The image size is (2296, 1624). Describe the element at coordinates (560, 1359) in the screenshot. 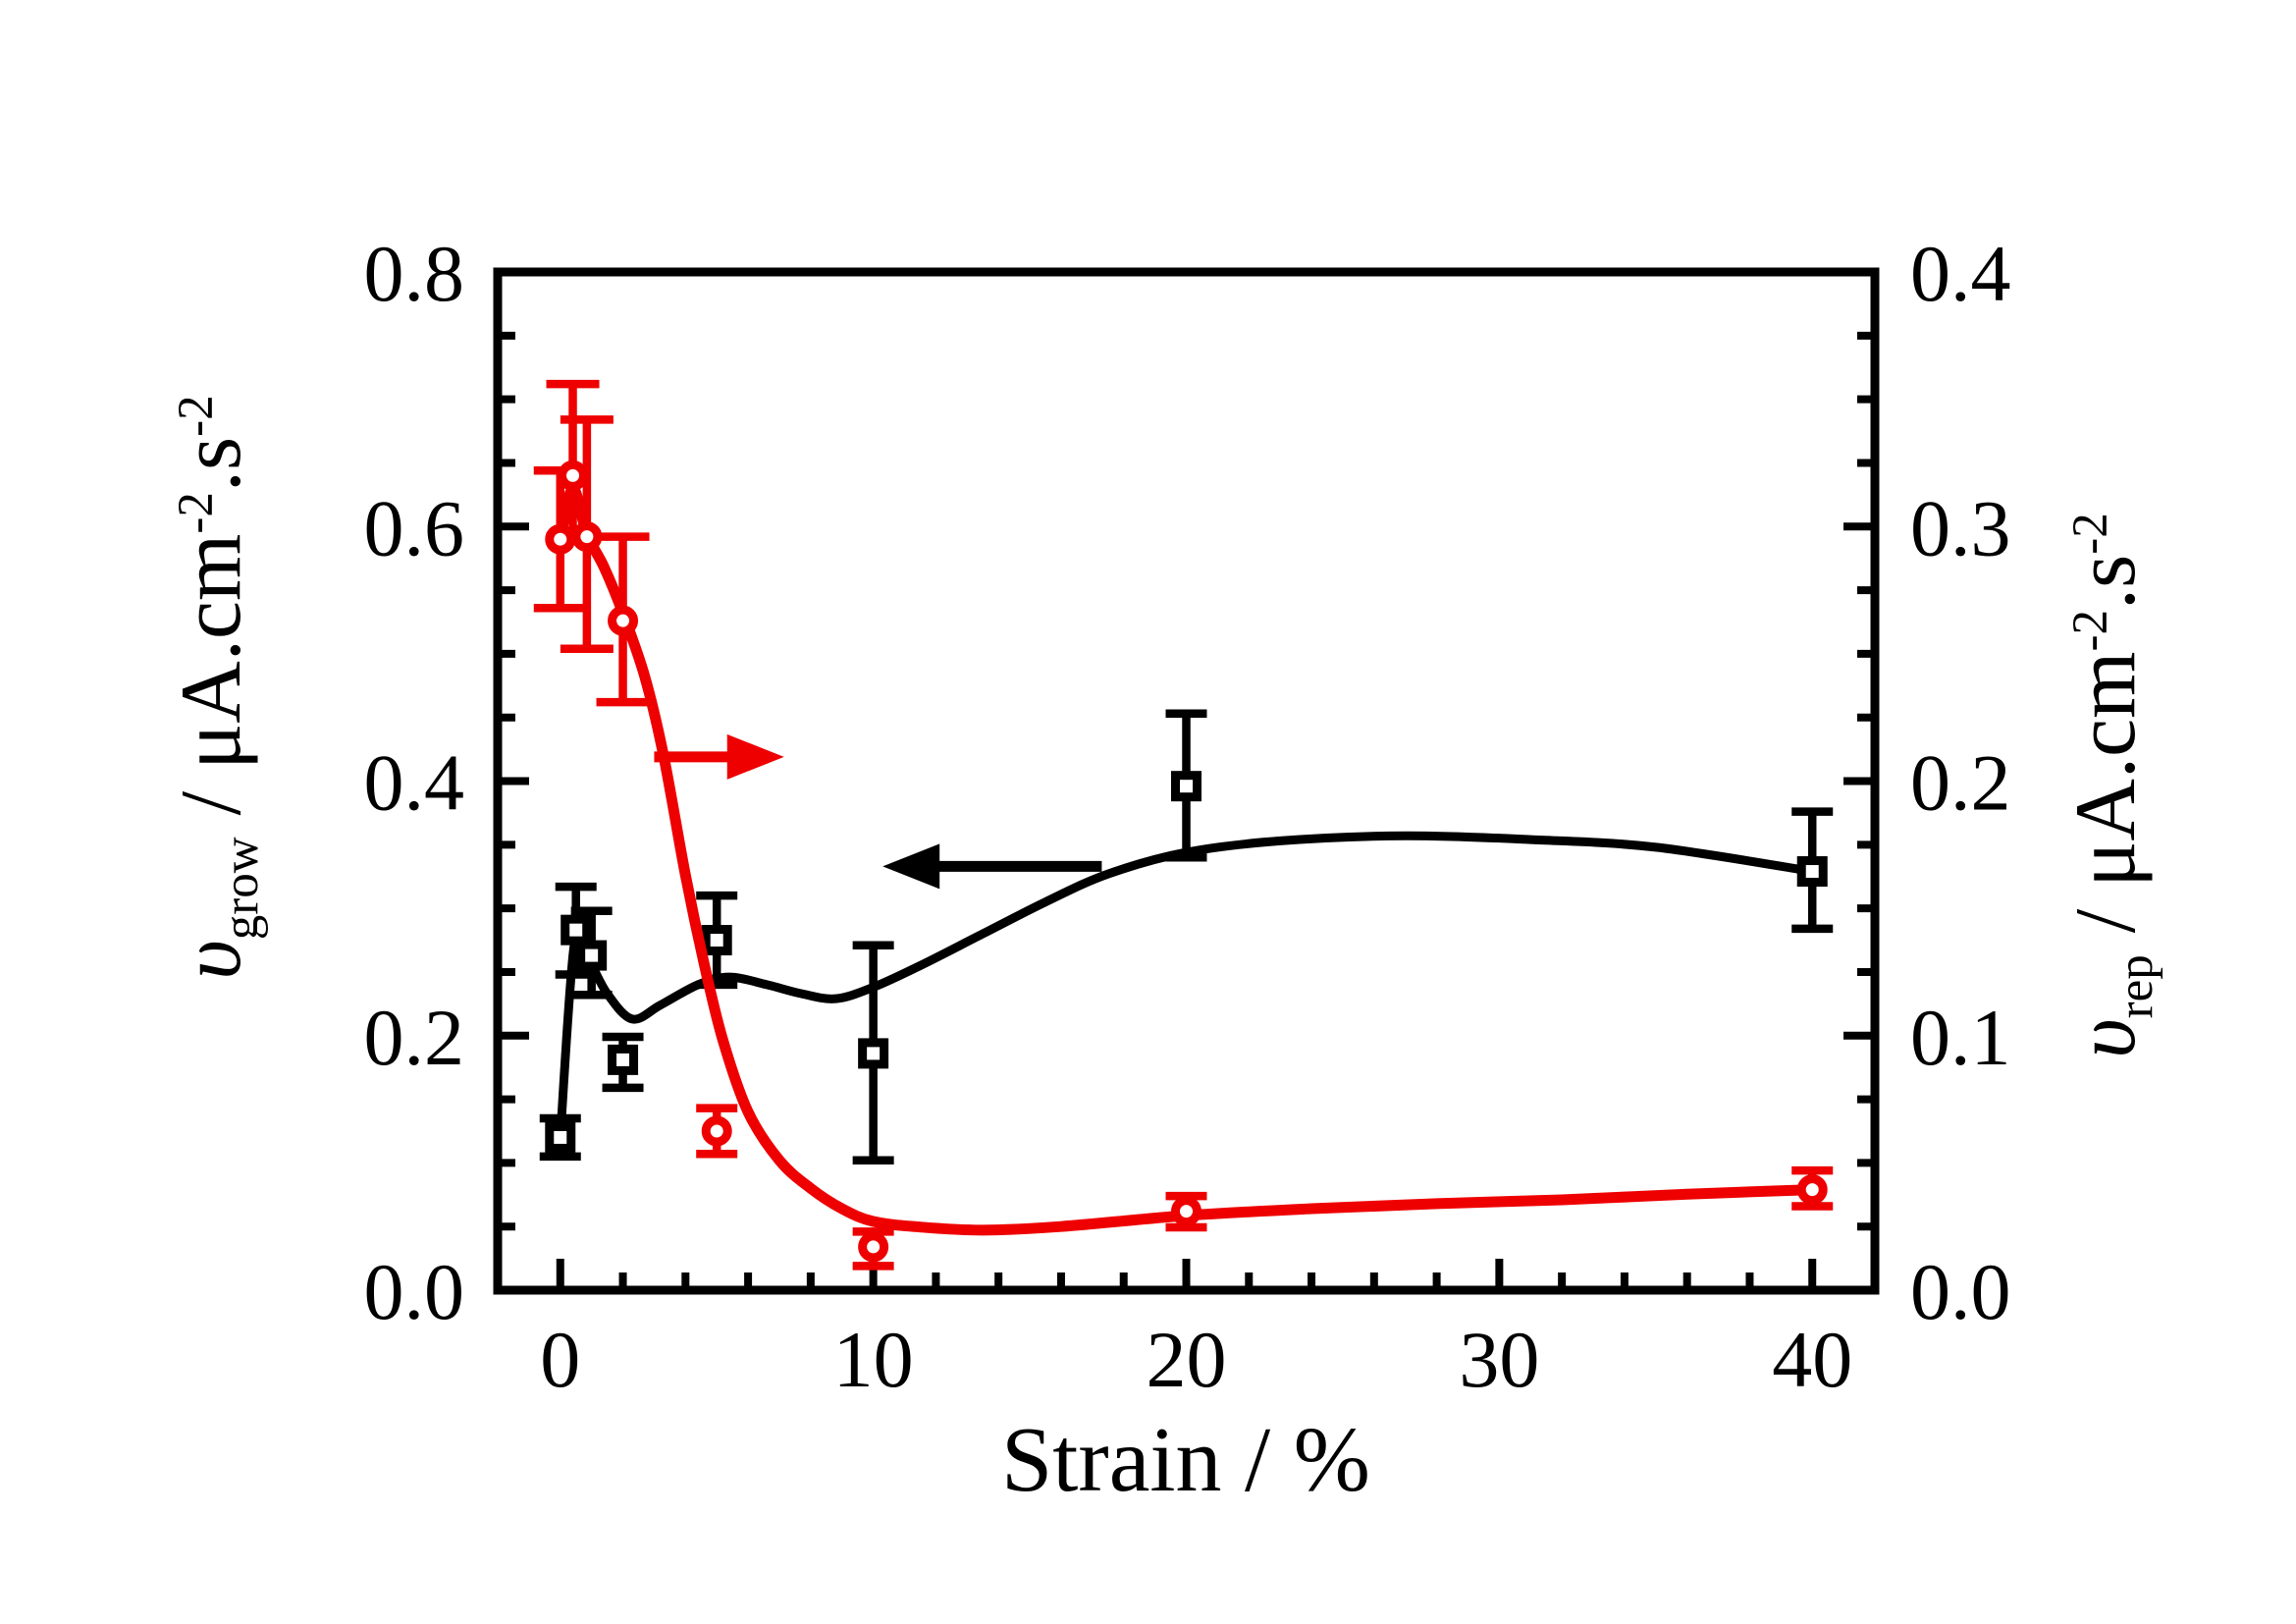

I see `x-tick-label: 0` at that location.